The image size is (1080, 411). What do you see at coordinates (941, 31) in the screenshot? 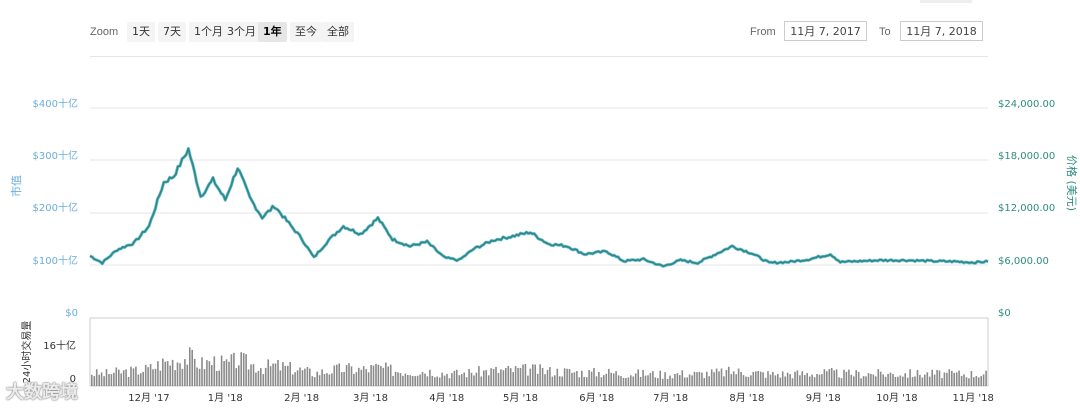
I see `to-date-input: 11月 7, 2018` at bounding box center [941, 31].